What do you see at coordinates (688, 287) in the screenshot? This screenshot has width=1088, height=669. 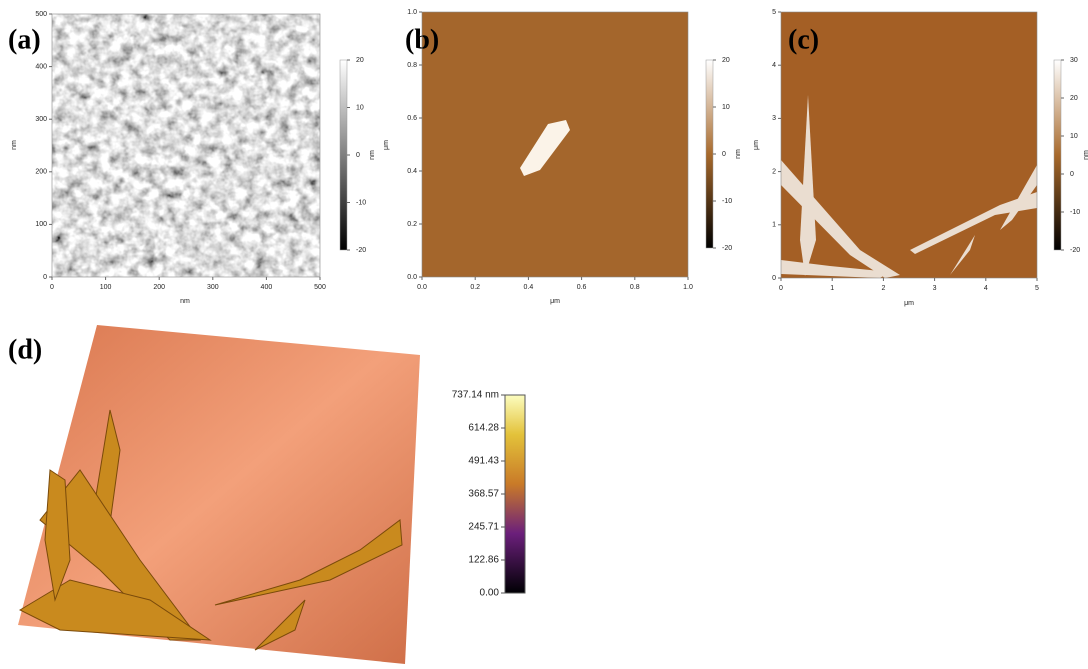 I see `x-tick-label: 1.0` at bounding box center [688, 287].